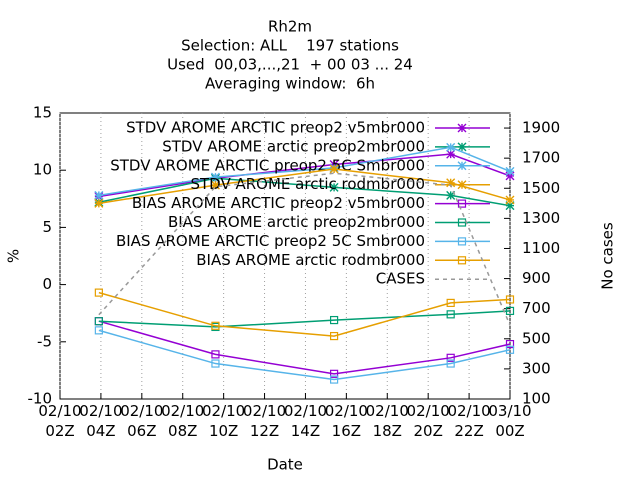  I want to click on y2-tick-label: 100, so click(536, 399).